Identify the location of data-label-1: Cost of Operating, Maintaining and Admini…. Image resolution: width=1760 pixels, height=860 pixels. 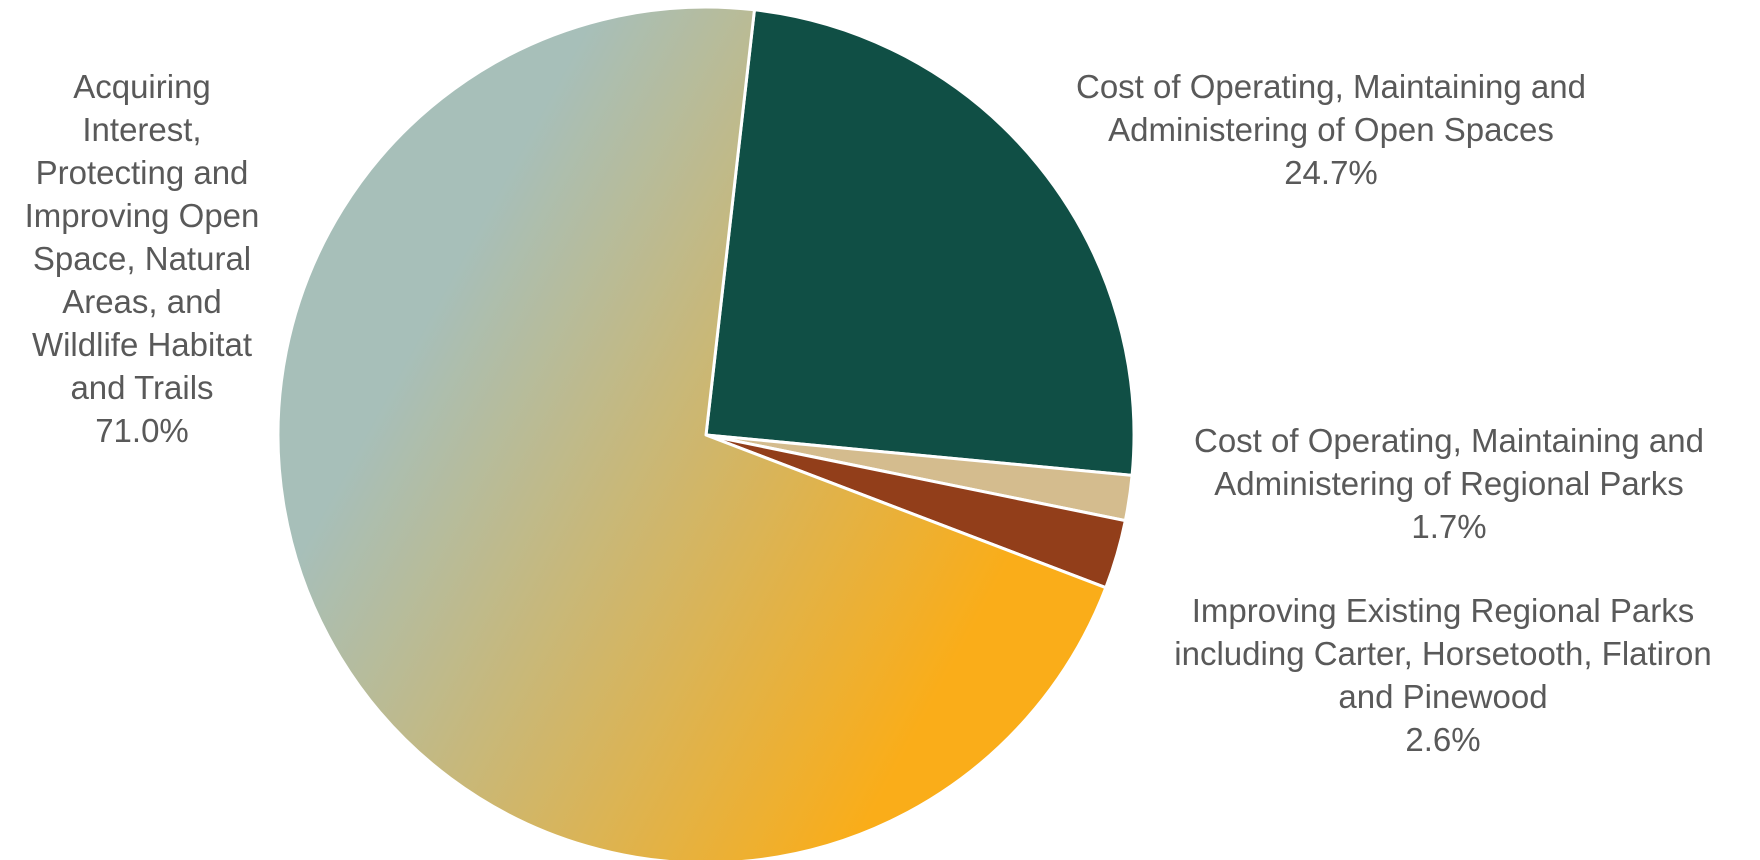
(1331, 129).